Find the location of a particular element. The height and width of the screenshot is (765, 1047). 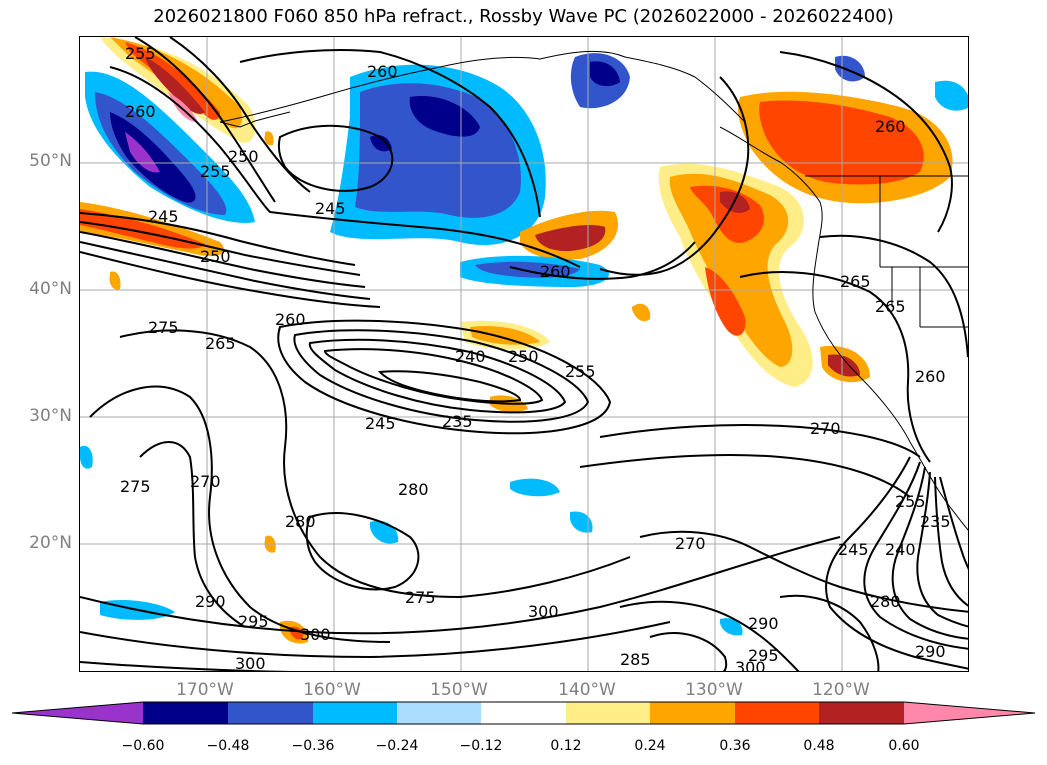

lon-label: 120°W is located at coordinates (841, 690).